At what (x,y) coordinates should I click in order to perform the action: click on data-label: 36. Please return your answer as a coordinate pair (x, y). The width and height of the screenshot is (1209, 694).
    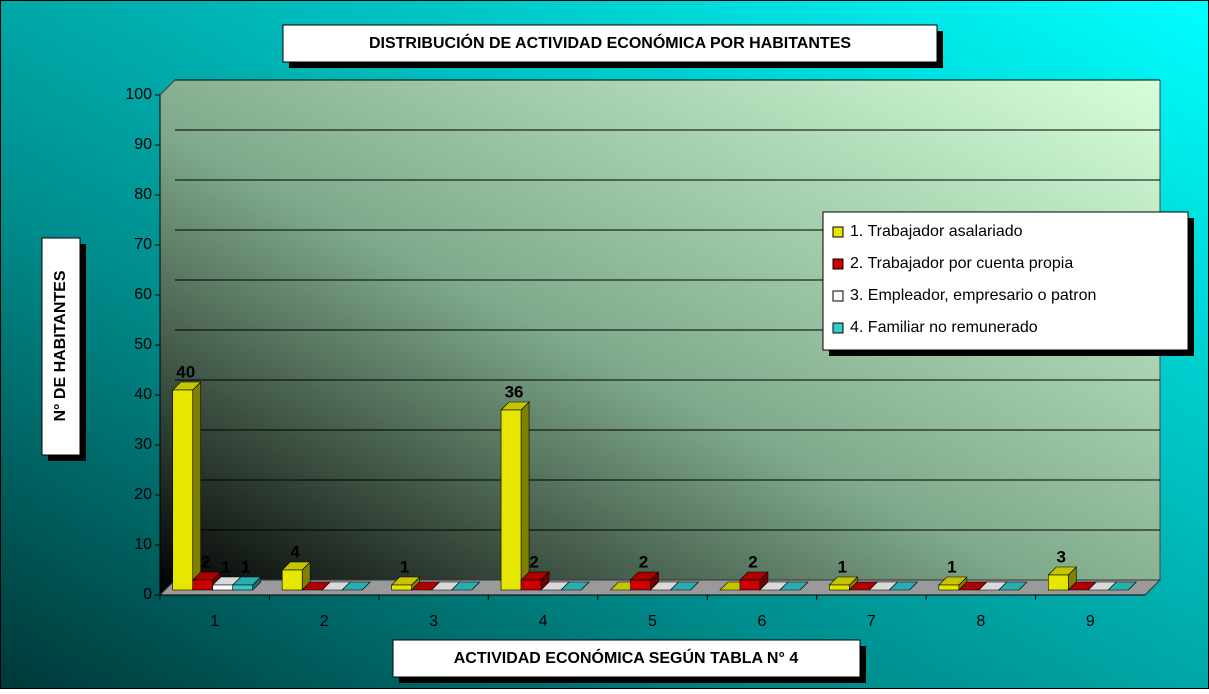
    Looking at the image, I should click on (514, 391).